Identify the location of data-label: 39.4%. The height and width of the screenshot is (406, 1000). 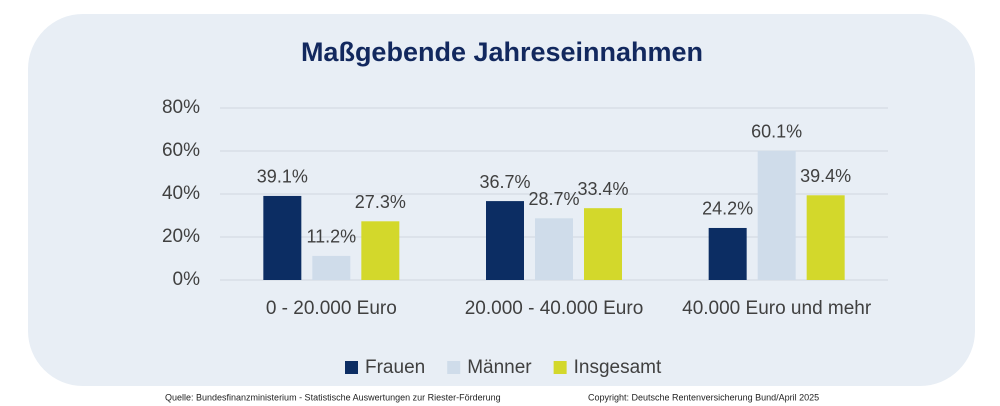
(825, 176).